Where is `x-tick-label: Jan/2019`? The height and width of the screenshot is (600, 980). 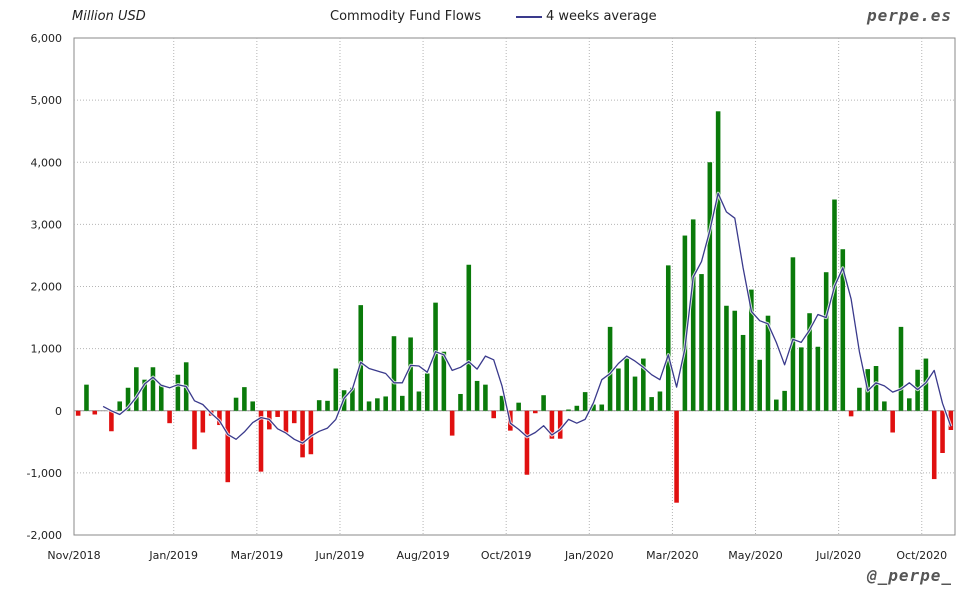 x-tick-label: Jan/2019 is located at coordinates (173, 555).